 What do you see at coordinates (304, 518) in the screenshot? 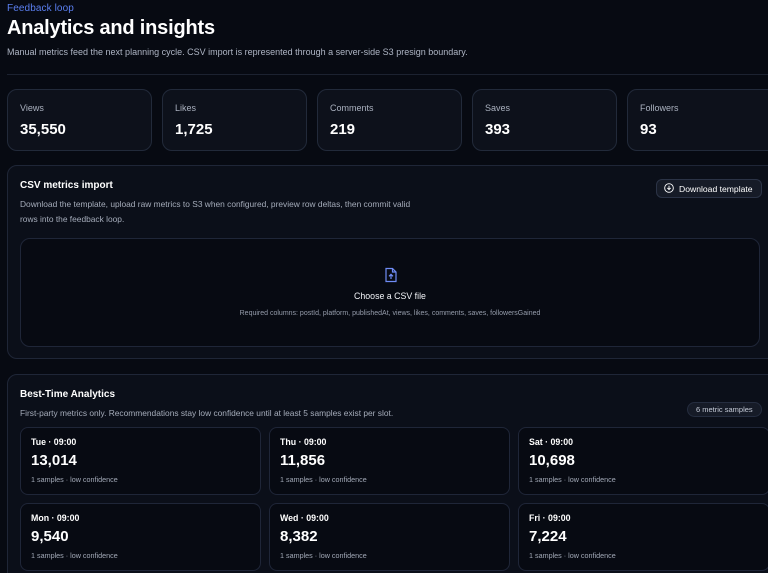
I see `slot-time: Wed · 09:00` at bounding box center [304, 518].